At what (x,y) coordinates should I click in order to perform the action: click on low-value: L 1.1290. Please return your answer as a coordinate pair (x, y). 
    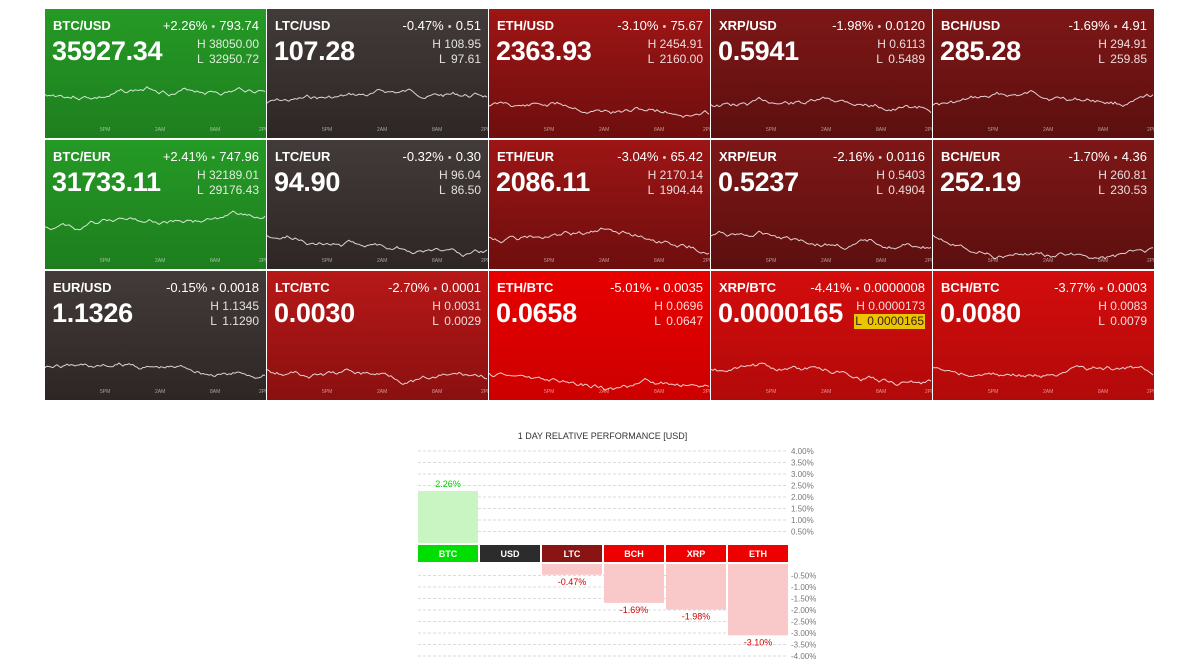
    Looking at the image, I should click on (234, 321).